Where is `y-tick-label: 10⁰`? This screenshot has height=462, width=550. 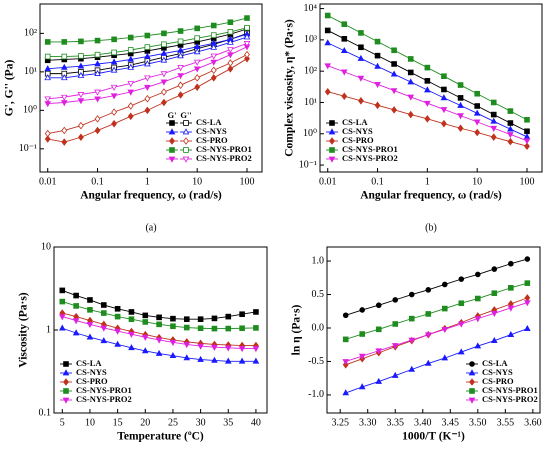
y-tick-label: 10⁰ is located at coordinates (30, 110).